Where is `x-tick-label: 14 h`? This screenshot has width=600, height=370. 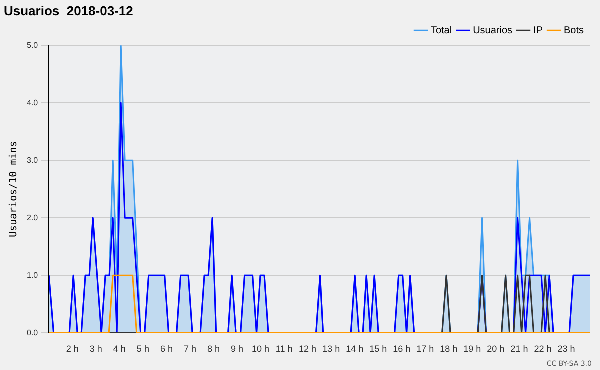
x-tick-label: 14 h is located at coordinates (355, 349).